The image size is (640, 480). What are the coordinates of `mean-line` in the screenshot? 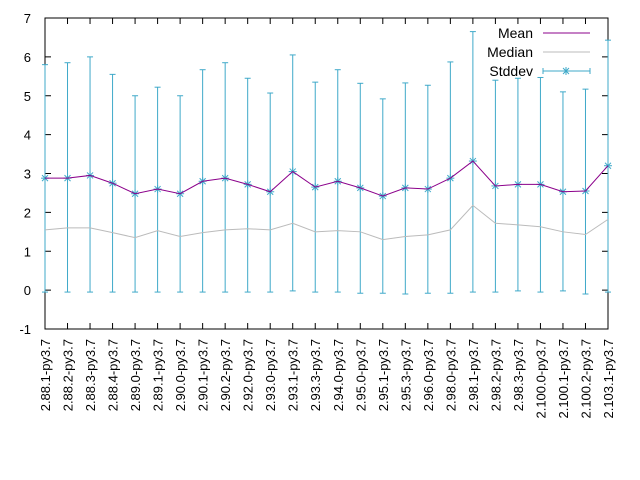 It's located at (327, 178).